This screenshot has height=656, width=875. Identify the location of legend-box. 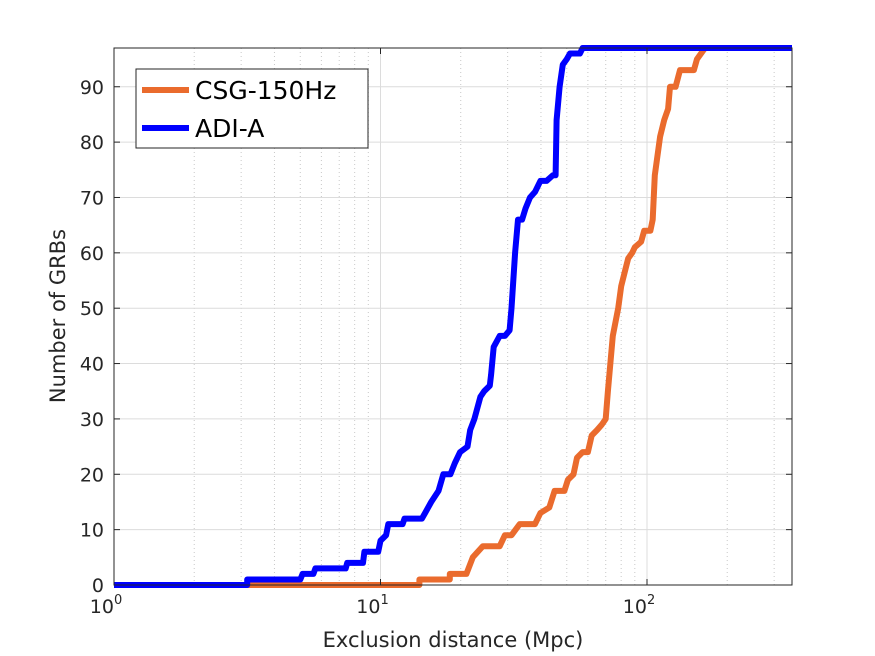
(252, 108).